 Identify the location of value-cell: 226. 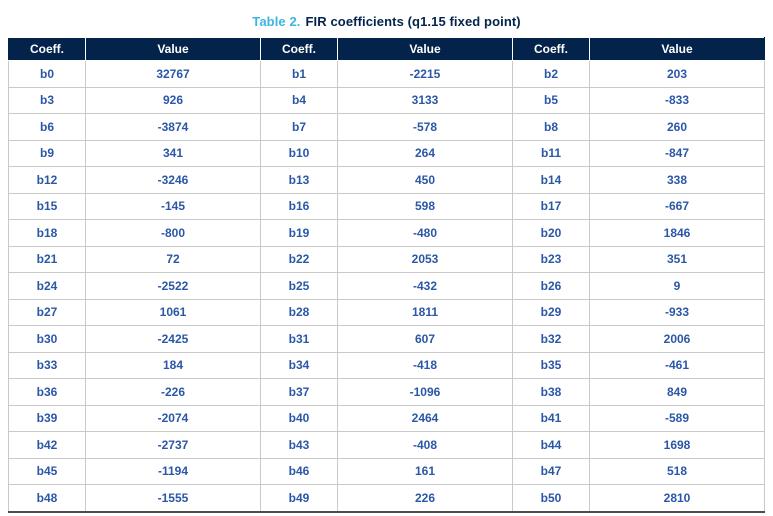
(425, 498).